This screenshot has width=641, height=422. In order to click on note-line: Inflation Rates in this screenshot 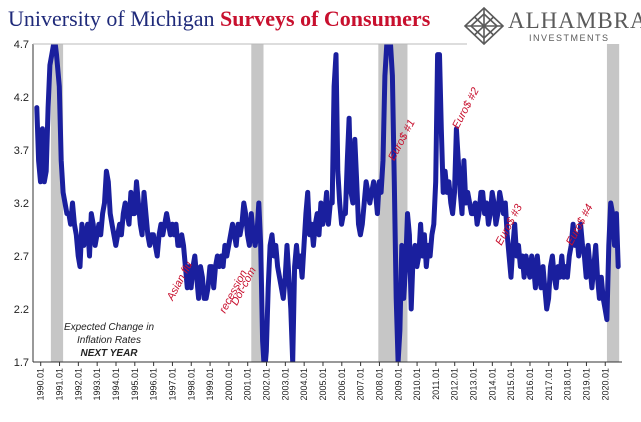, I will do `click(109, 340)`.